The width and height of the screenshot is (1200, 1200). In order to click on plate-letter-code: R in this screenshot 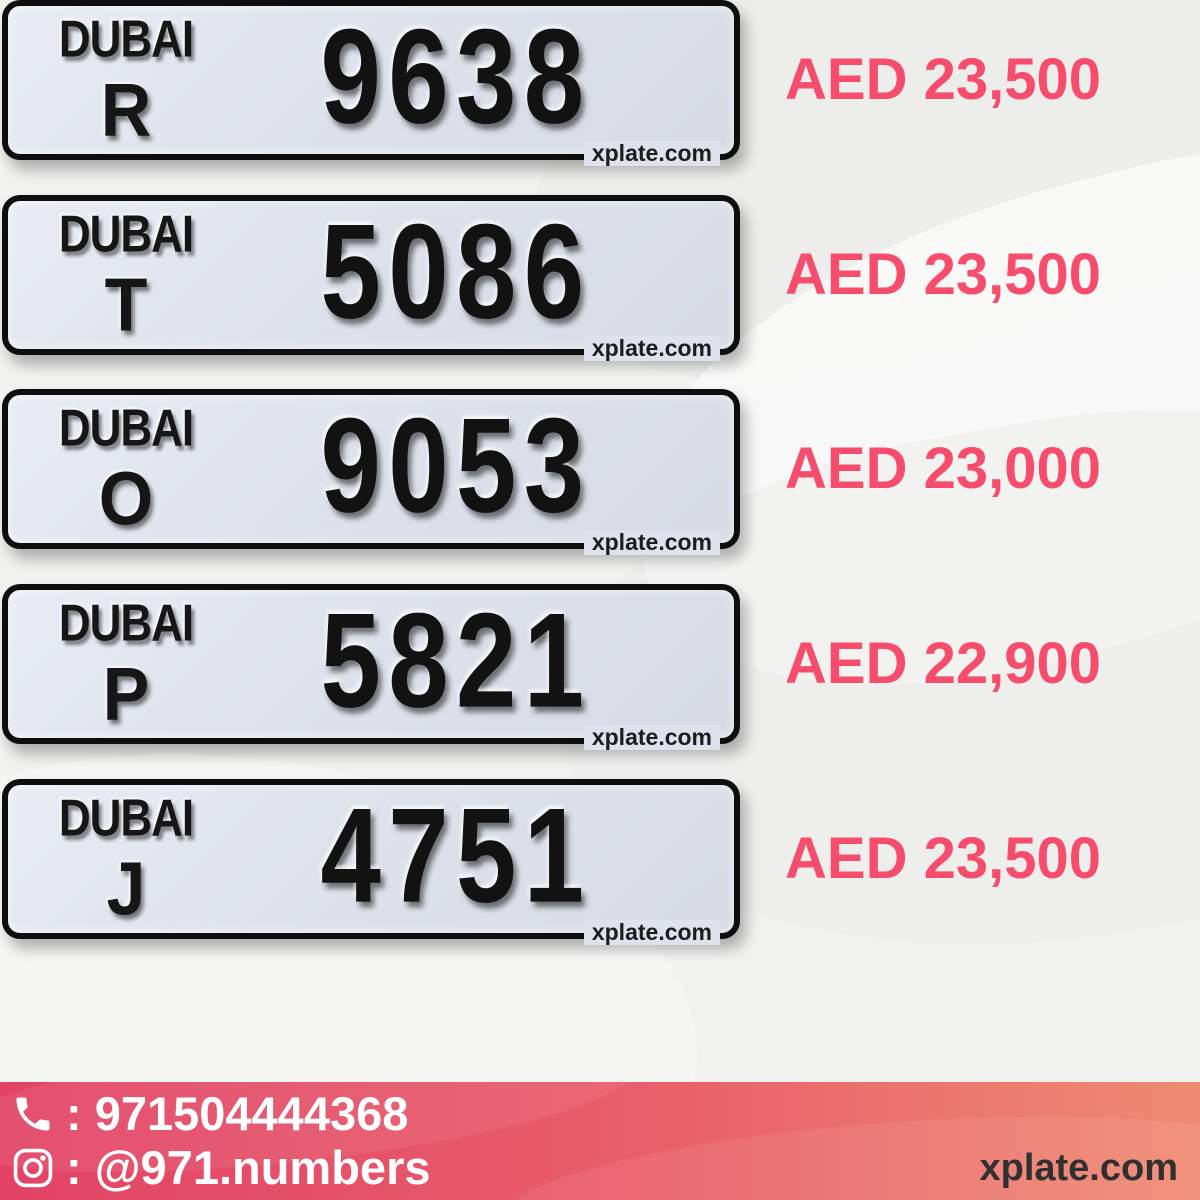, I will do `click(126, 109)`.